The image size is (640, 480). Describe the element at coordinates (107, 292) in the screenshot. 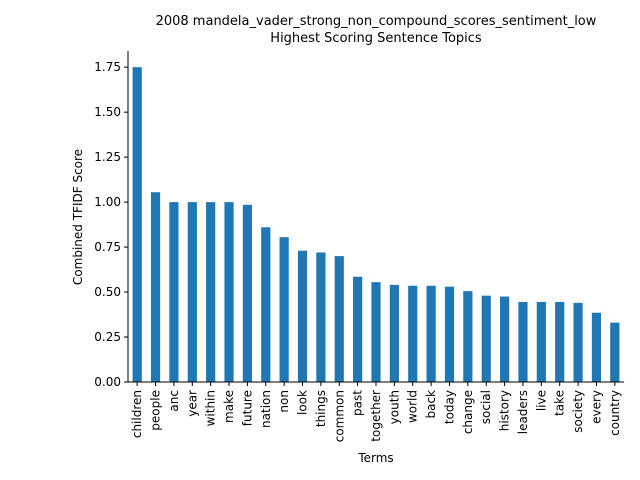

I see `y-tick-label: 0.50` at that location.